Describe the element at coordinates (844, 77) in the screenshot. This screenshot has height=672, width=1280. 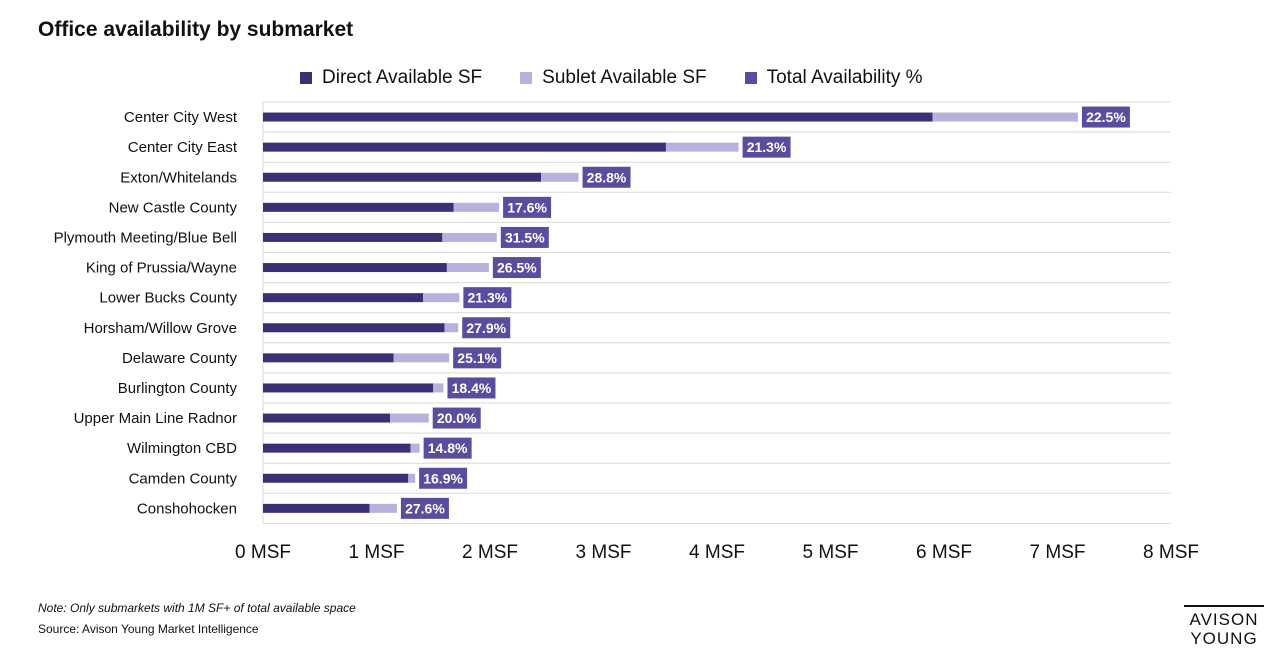
I see `legend-label-total: Total Availability %` at that location.